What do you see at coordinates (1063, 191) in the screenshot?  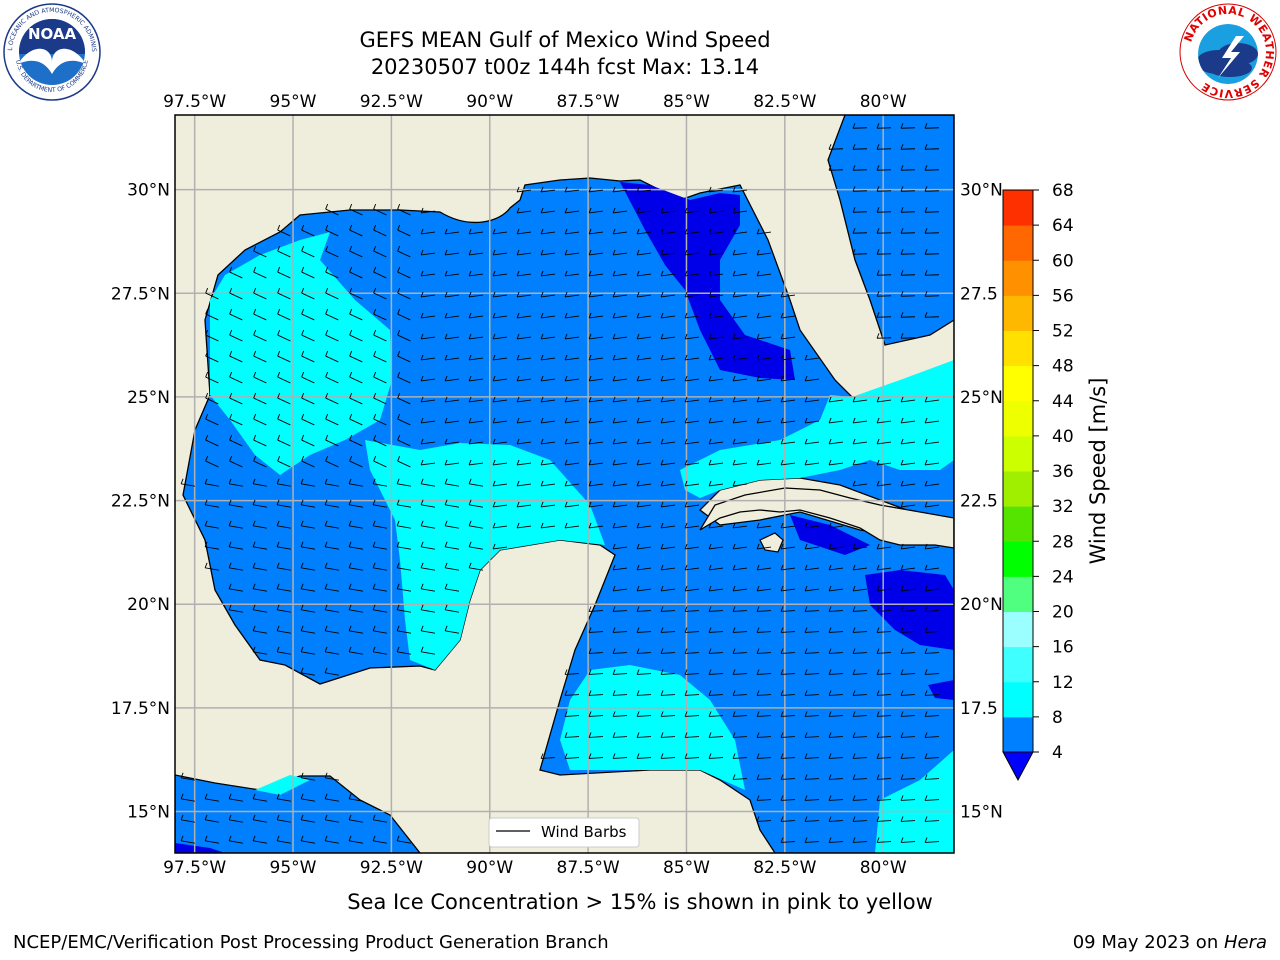 I see `colorbar-tick-label: 68` at bounding box center [1063, 191].